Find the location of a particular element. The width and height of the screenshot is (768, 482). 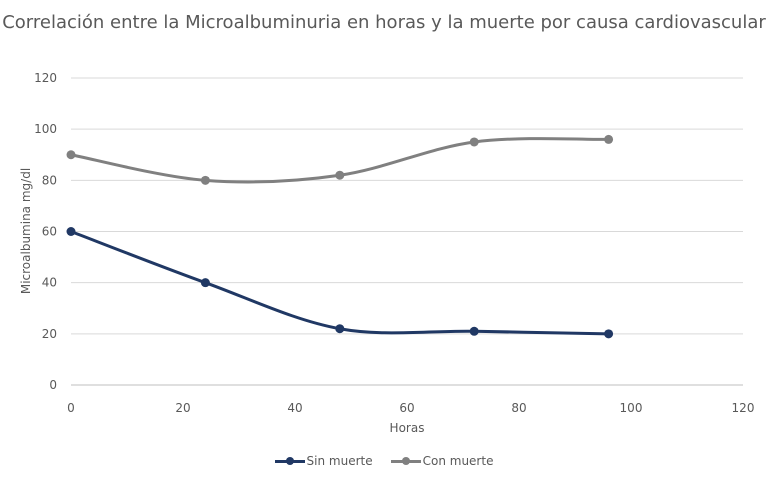

x-tick-label: 60 is located at coordinates (406, 408).